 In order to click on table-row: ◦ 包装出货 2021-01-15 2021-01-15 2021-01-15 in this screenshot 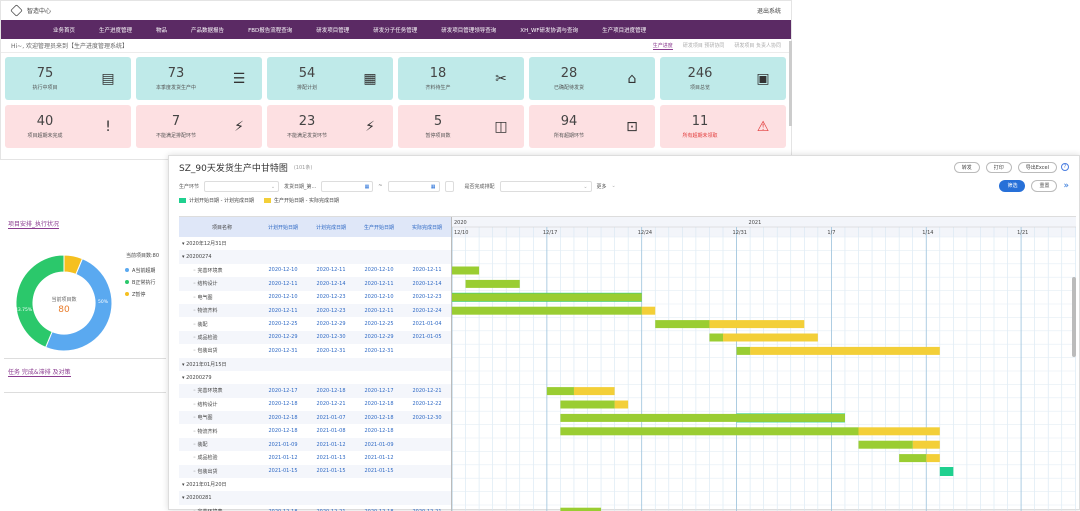, I will do `click(315, 471)`.